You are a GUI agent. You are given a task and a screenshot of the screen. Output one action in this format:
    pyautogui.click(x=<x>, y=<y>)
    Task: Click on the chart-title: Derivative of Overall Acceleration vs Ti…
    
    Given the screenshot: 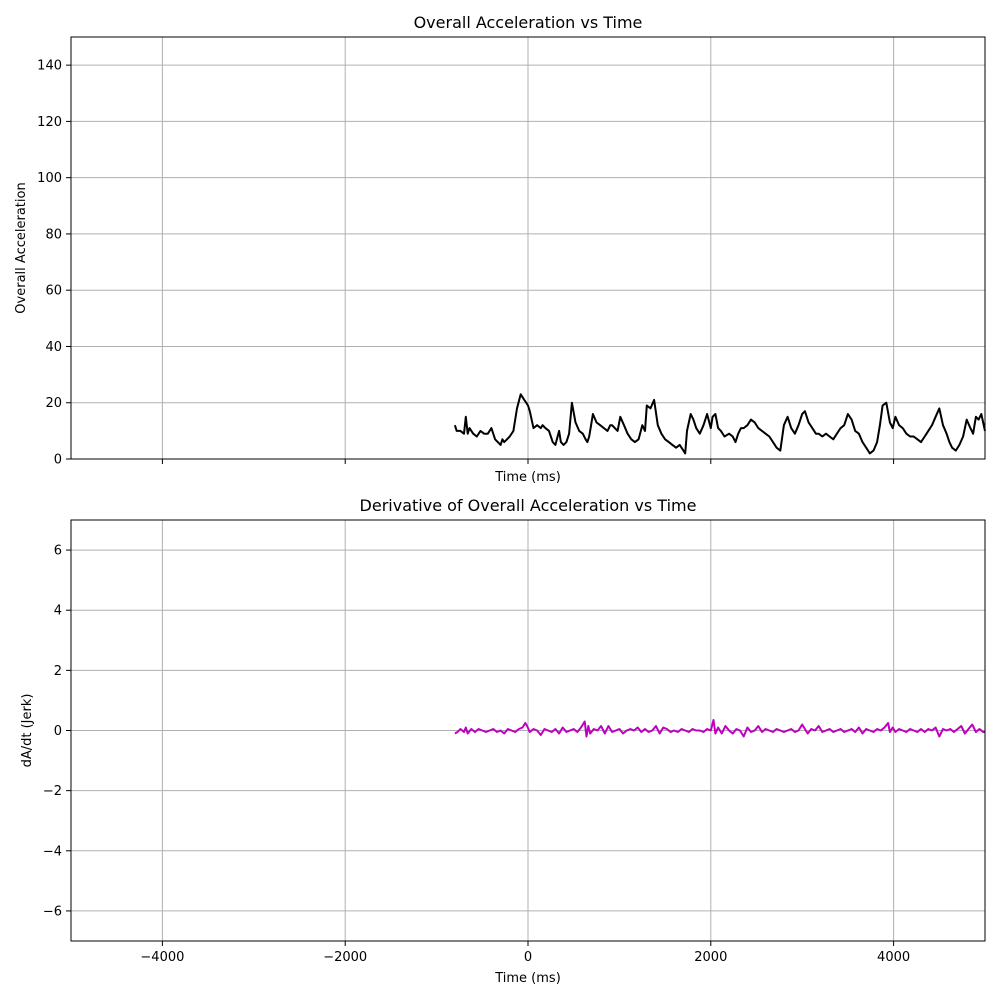 What is the action you would take?
    pyautogui.click(x=528, y=505)
    